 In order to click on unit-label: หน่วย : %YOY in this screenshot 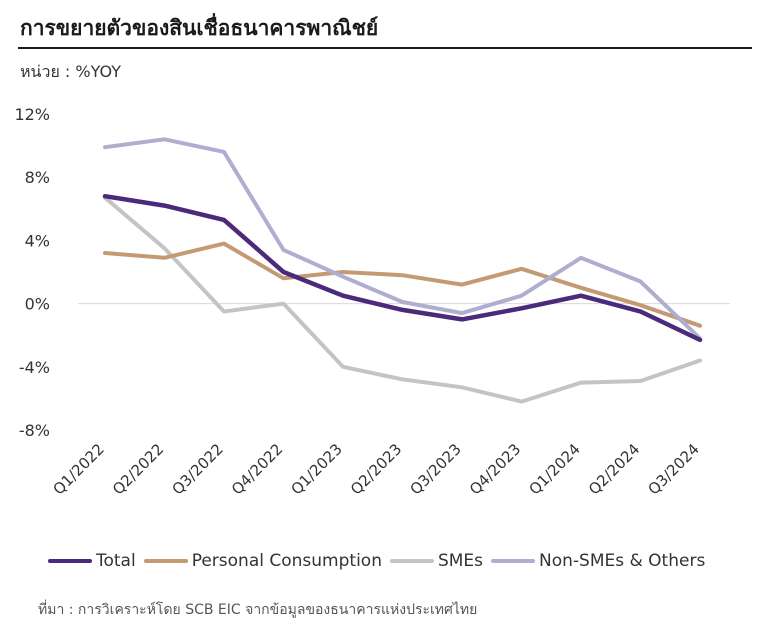, I will do `click(70, 71)`.